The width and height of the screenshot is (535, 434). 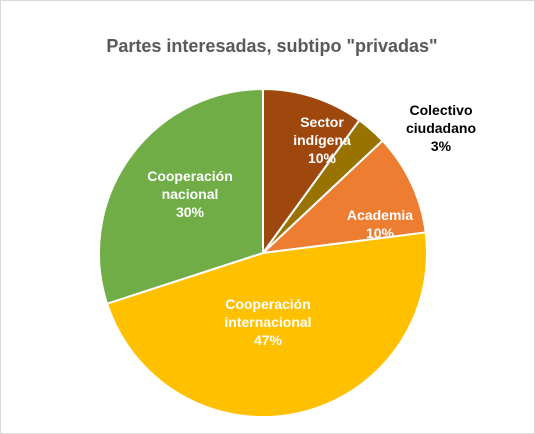 What do you see at coordinates (380, 215) in the screenshot?
I see `slice-name: Academia` at bounding box center [380, 215].